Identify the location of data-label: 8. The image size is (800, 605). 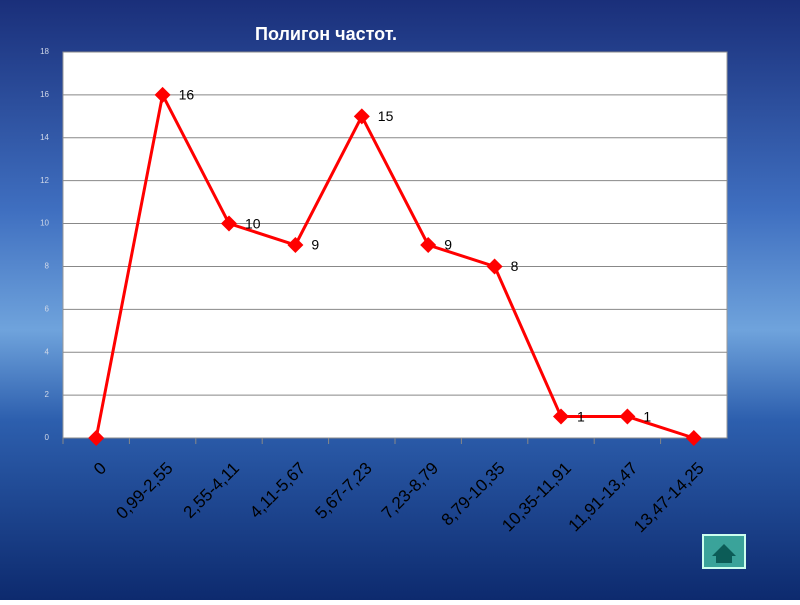
(515, 266).